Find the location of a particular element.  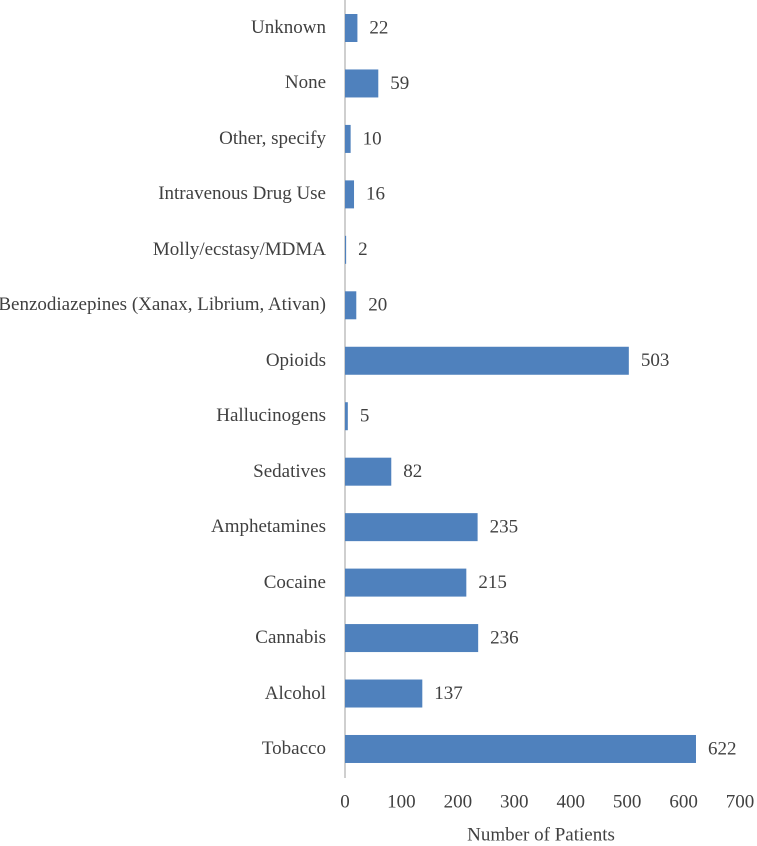

x-tick-label: 200 is located at coordinates (458, 801).